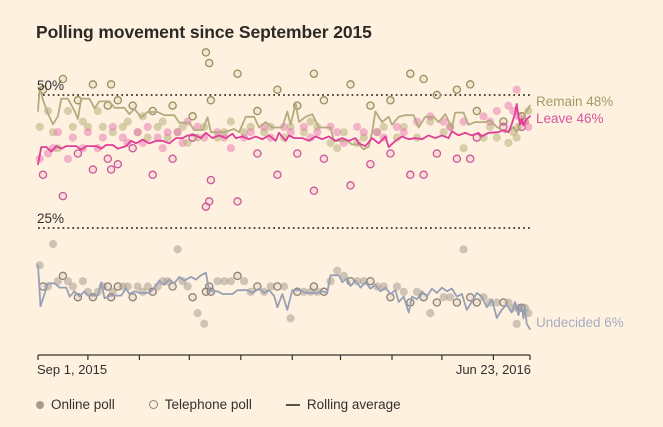  I want to click on remain-rolling-average-line, so click(284, 118).